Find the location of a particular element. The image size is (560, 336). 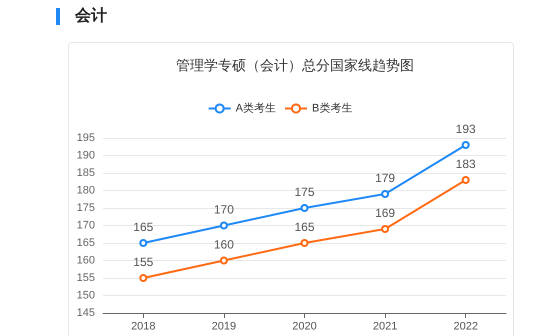

y-tick-label: 150 is located at coordinates (85, 296).